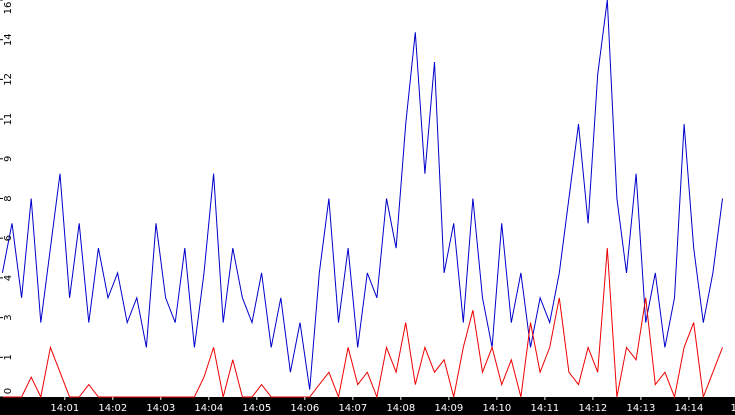 The image size is (735, 415). Describe the element at coordinates (208, 408) in the screenshot. I see `x-tick-label: 14:04` at that location.